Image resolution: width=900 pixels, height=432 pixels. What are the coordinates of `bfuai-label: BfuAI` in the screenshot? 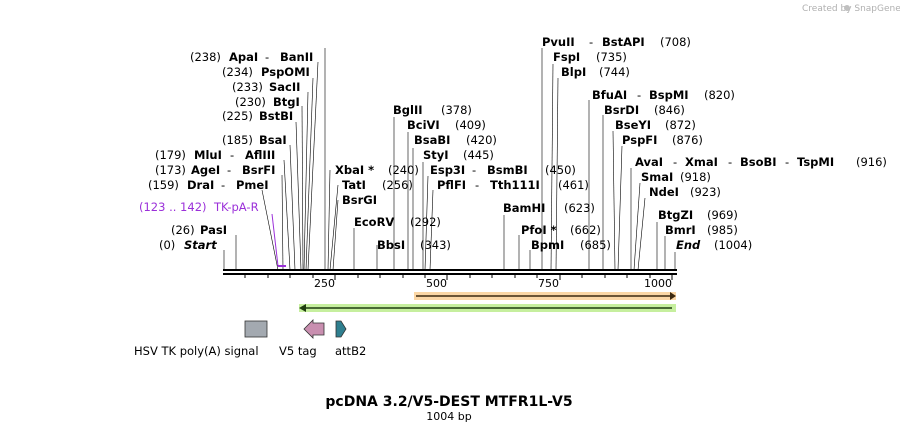 It's located at (609, 95).